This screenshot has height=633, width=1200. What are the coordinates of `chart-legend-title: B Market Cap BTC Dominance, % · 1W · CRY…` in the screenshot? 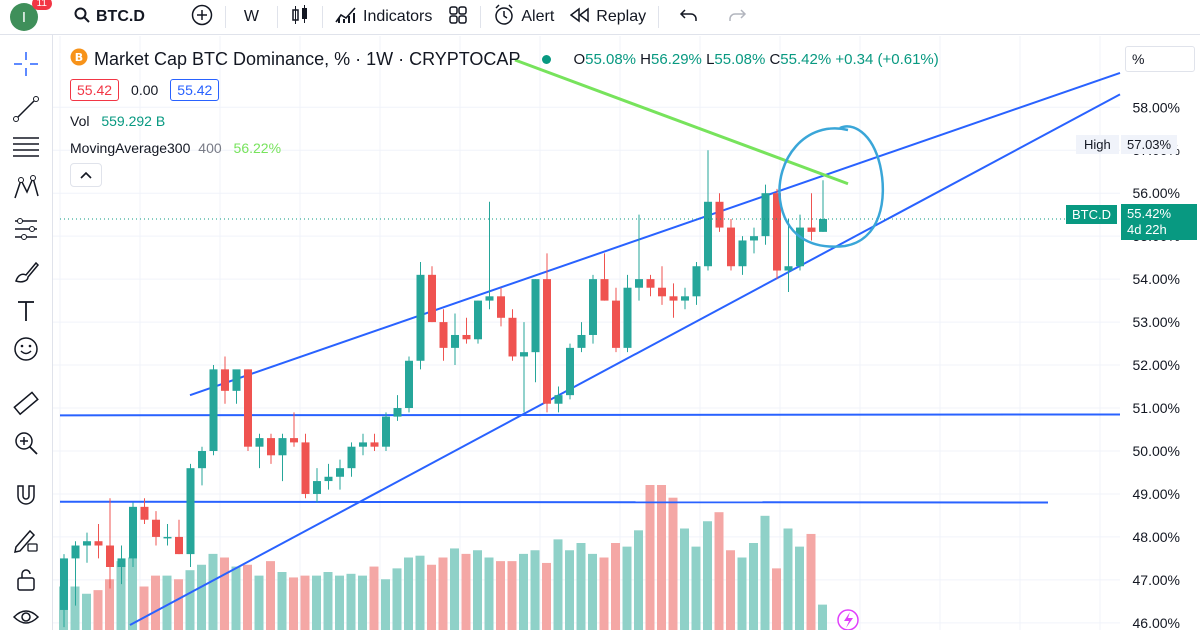 It's located at (504, 59).